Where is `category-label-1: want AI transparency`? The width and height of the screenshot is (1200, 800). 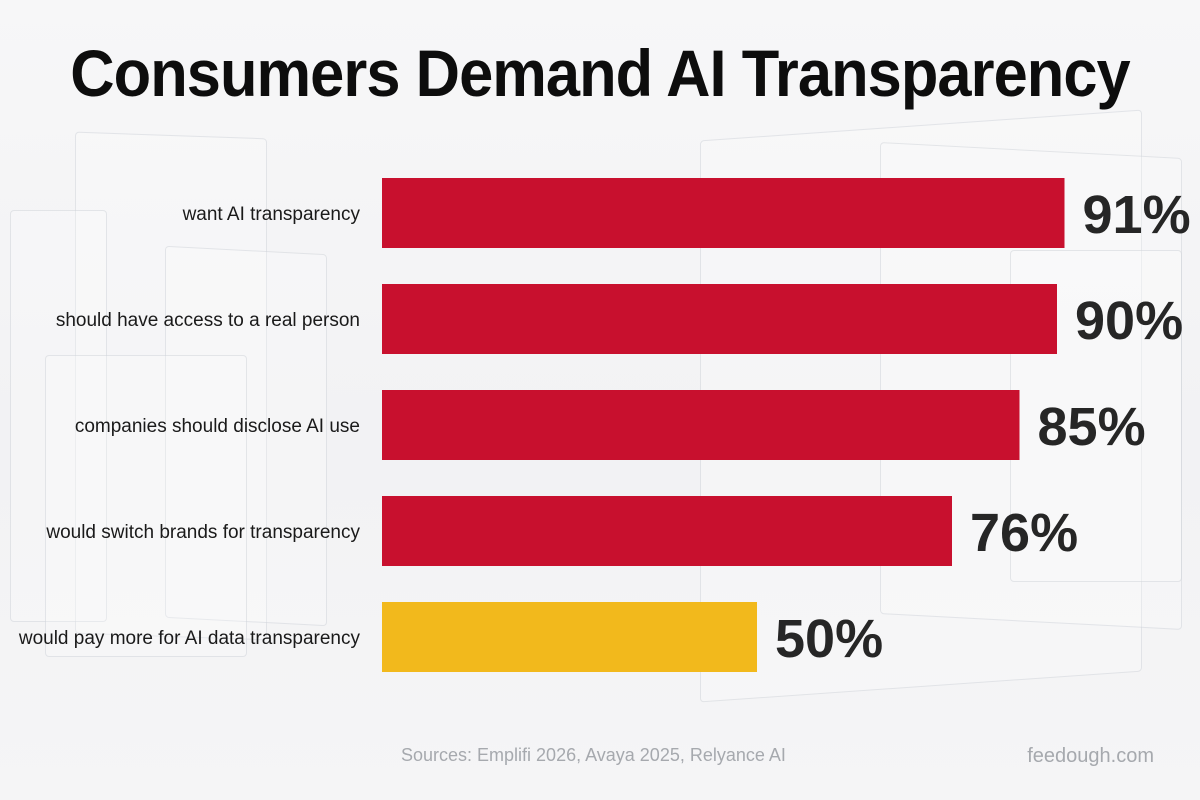 category-label-1: want AI transparency is located at coordinates (271, 214).